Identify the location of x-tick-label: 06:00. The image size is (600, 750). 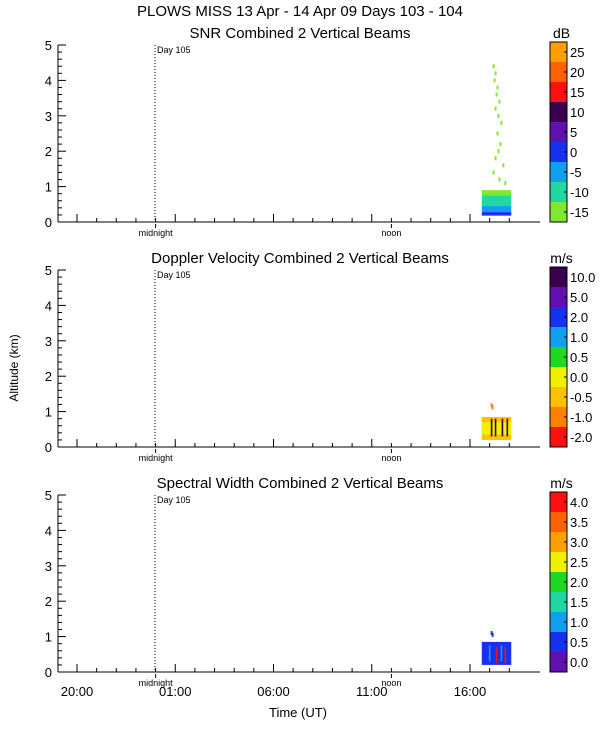
(273, 691).